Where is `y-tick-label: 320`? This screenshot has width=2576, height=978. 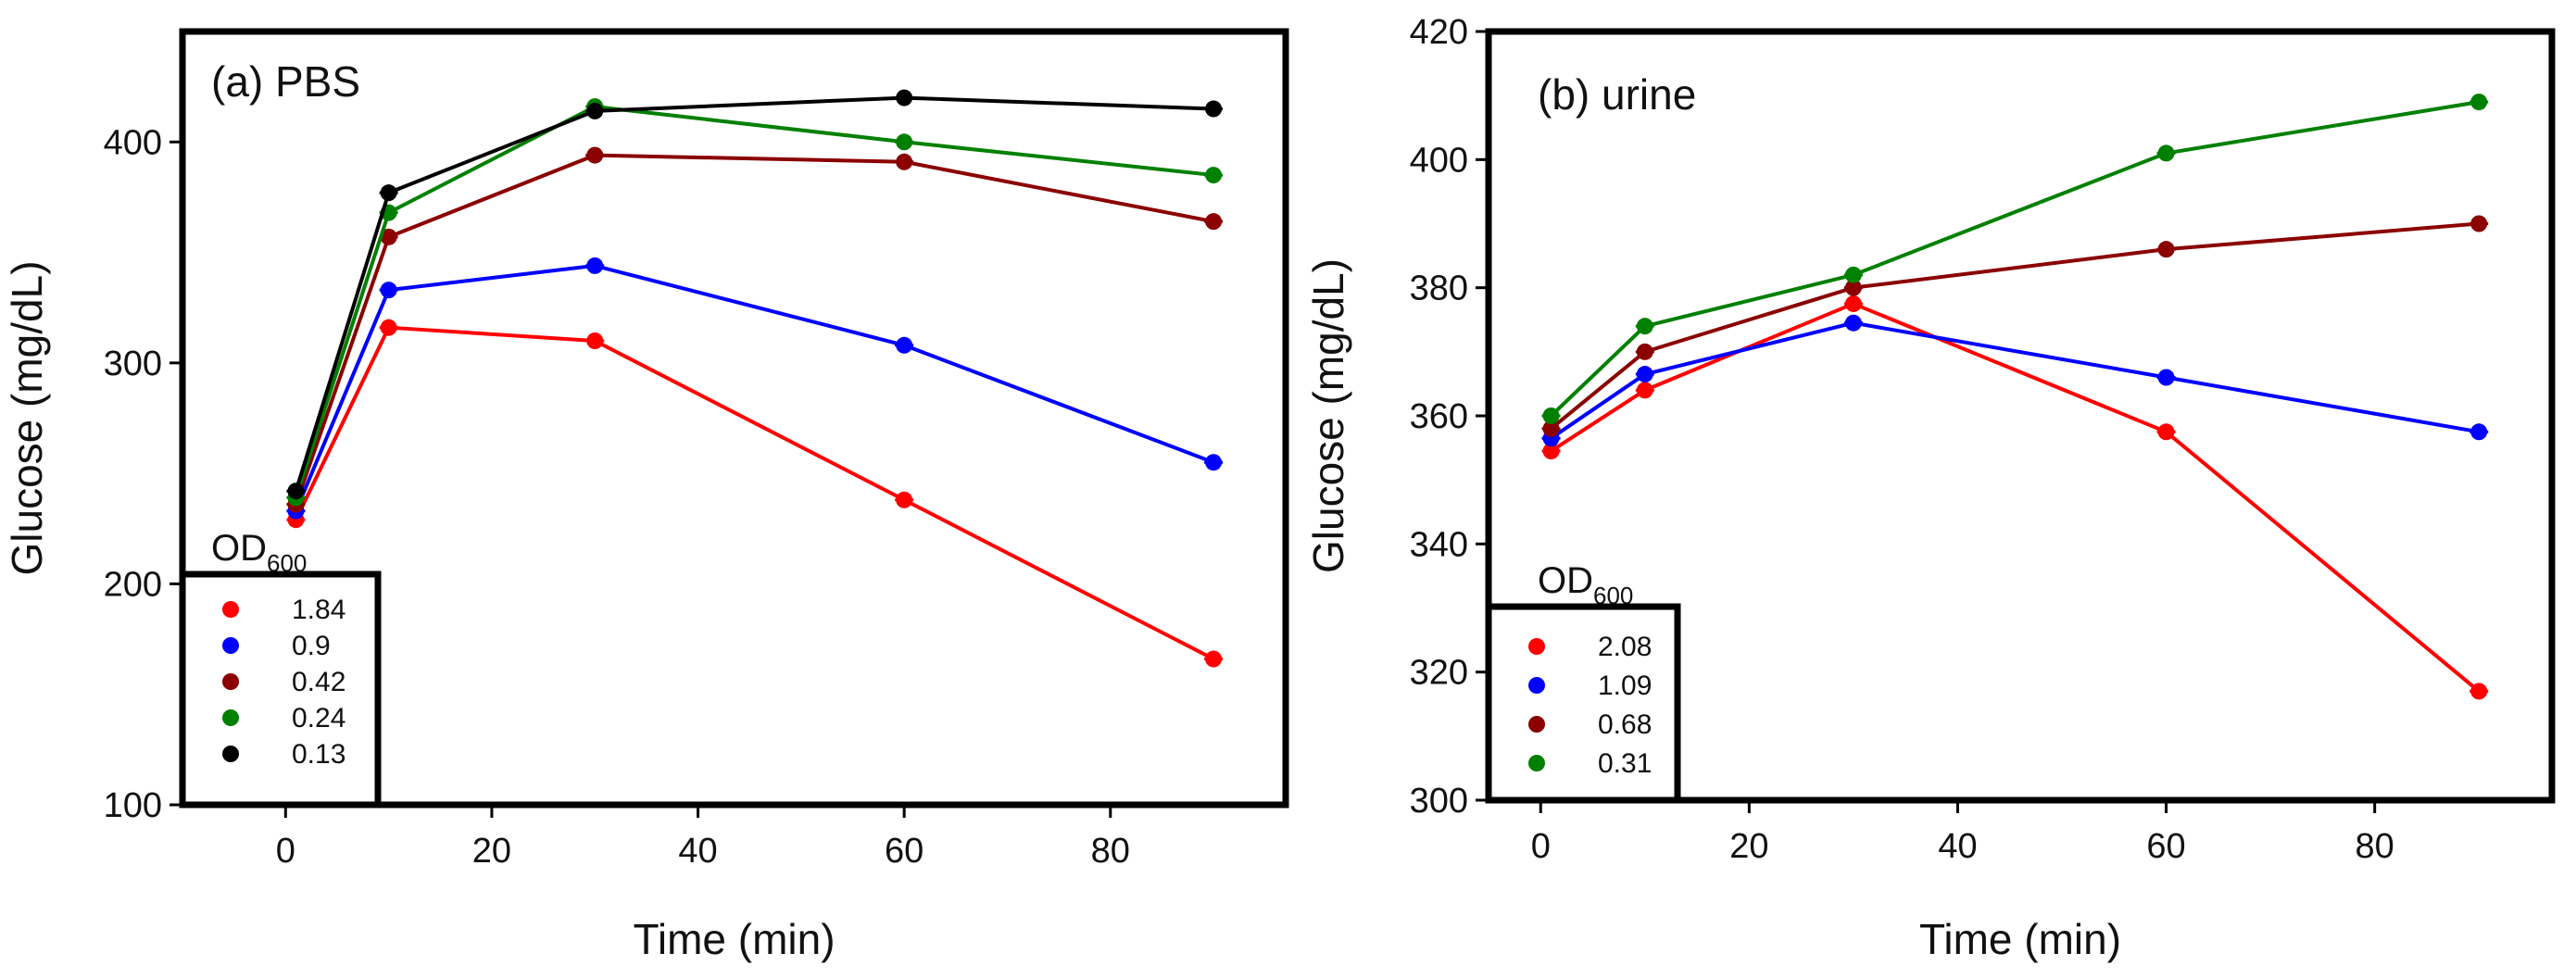
y-tick-label: 320 is located at coordinates (1439, 673).